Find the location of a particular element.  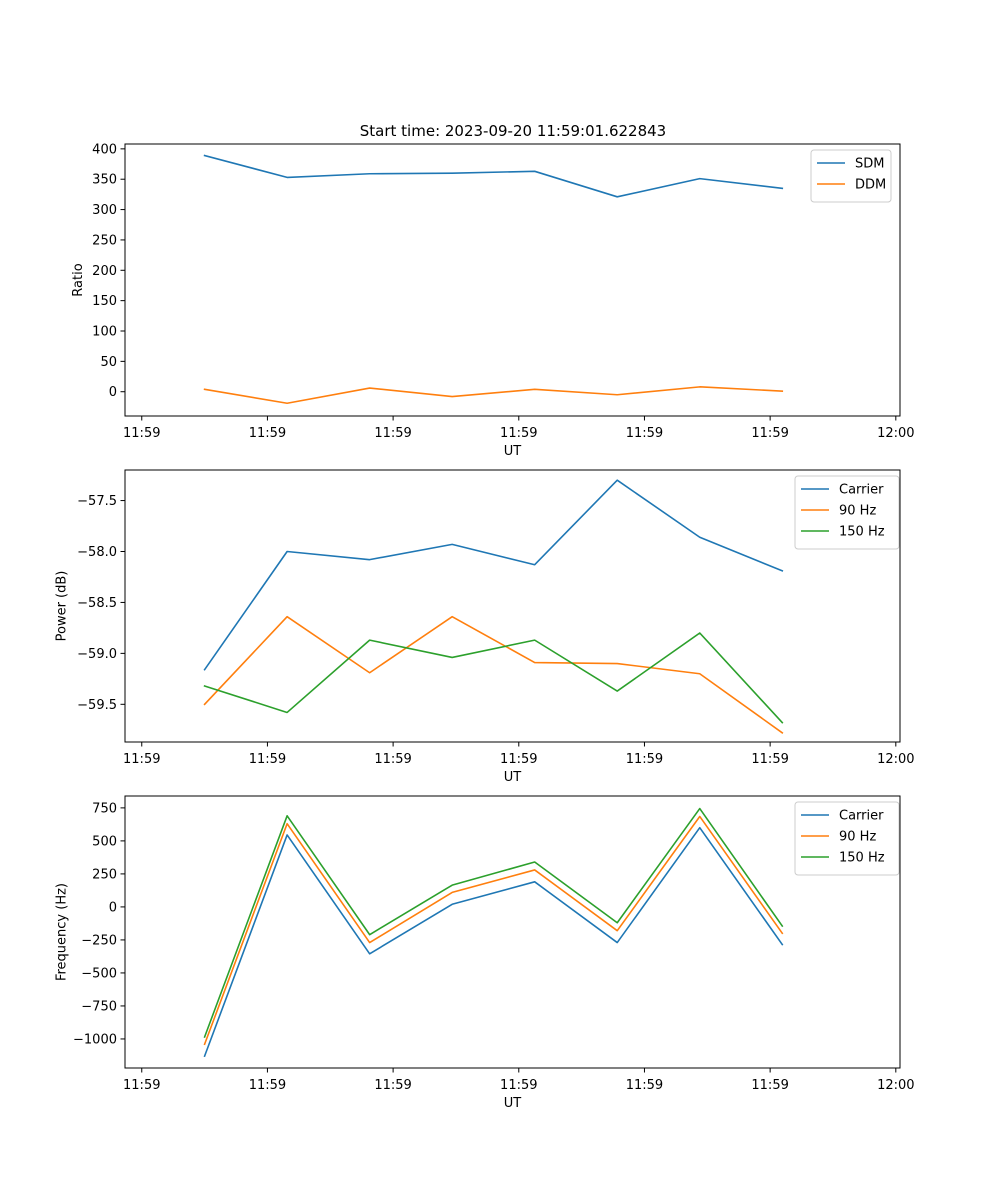

y-tick-label: −57.5 is located at coordinates (97, 501).